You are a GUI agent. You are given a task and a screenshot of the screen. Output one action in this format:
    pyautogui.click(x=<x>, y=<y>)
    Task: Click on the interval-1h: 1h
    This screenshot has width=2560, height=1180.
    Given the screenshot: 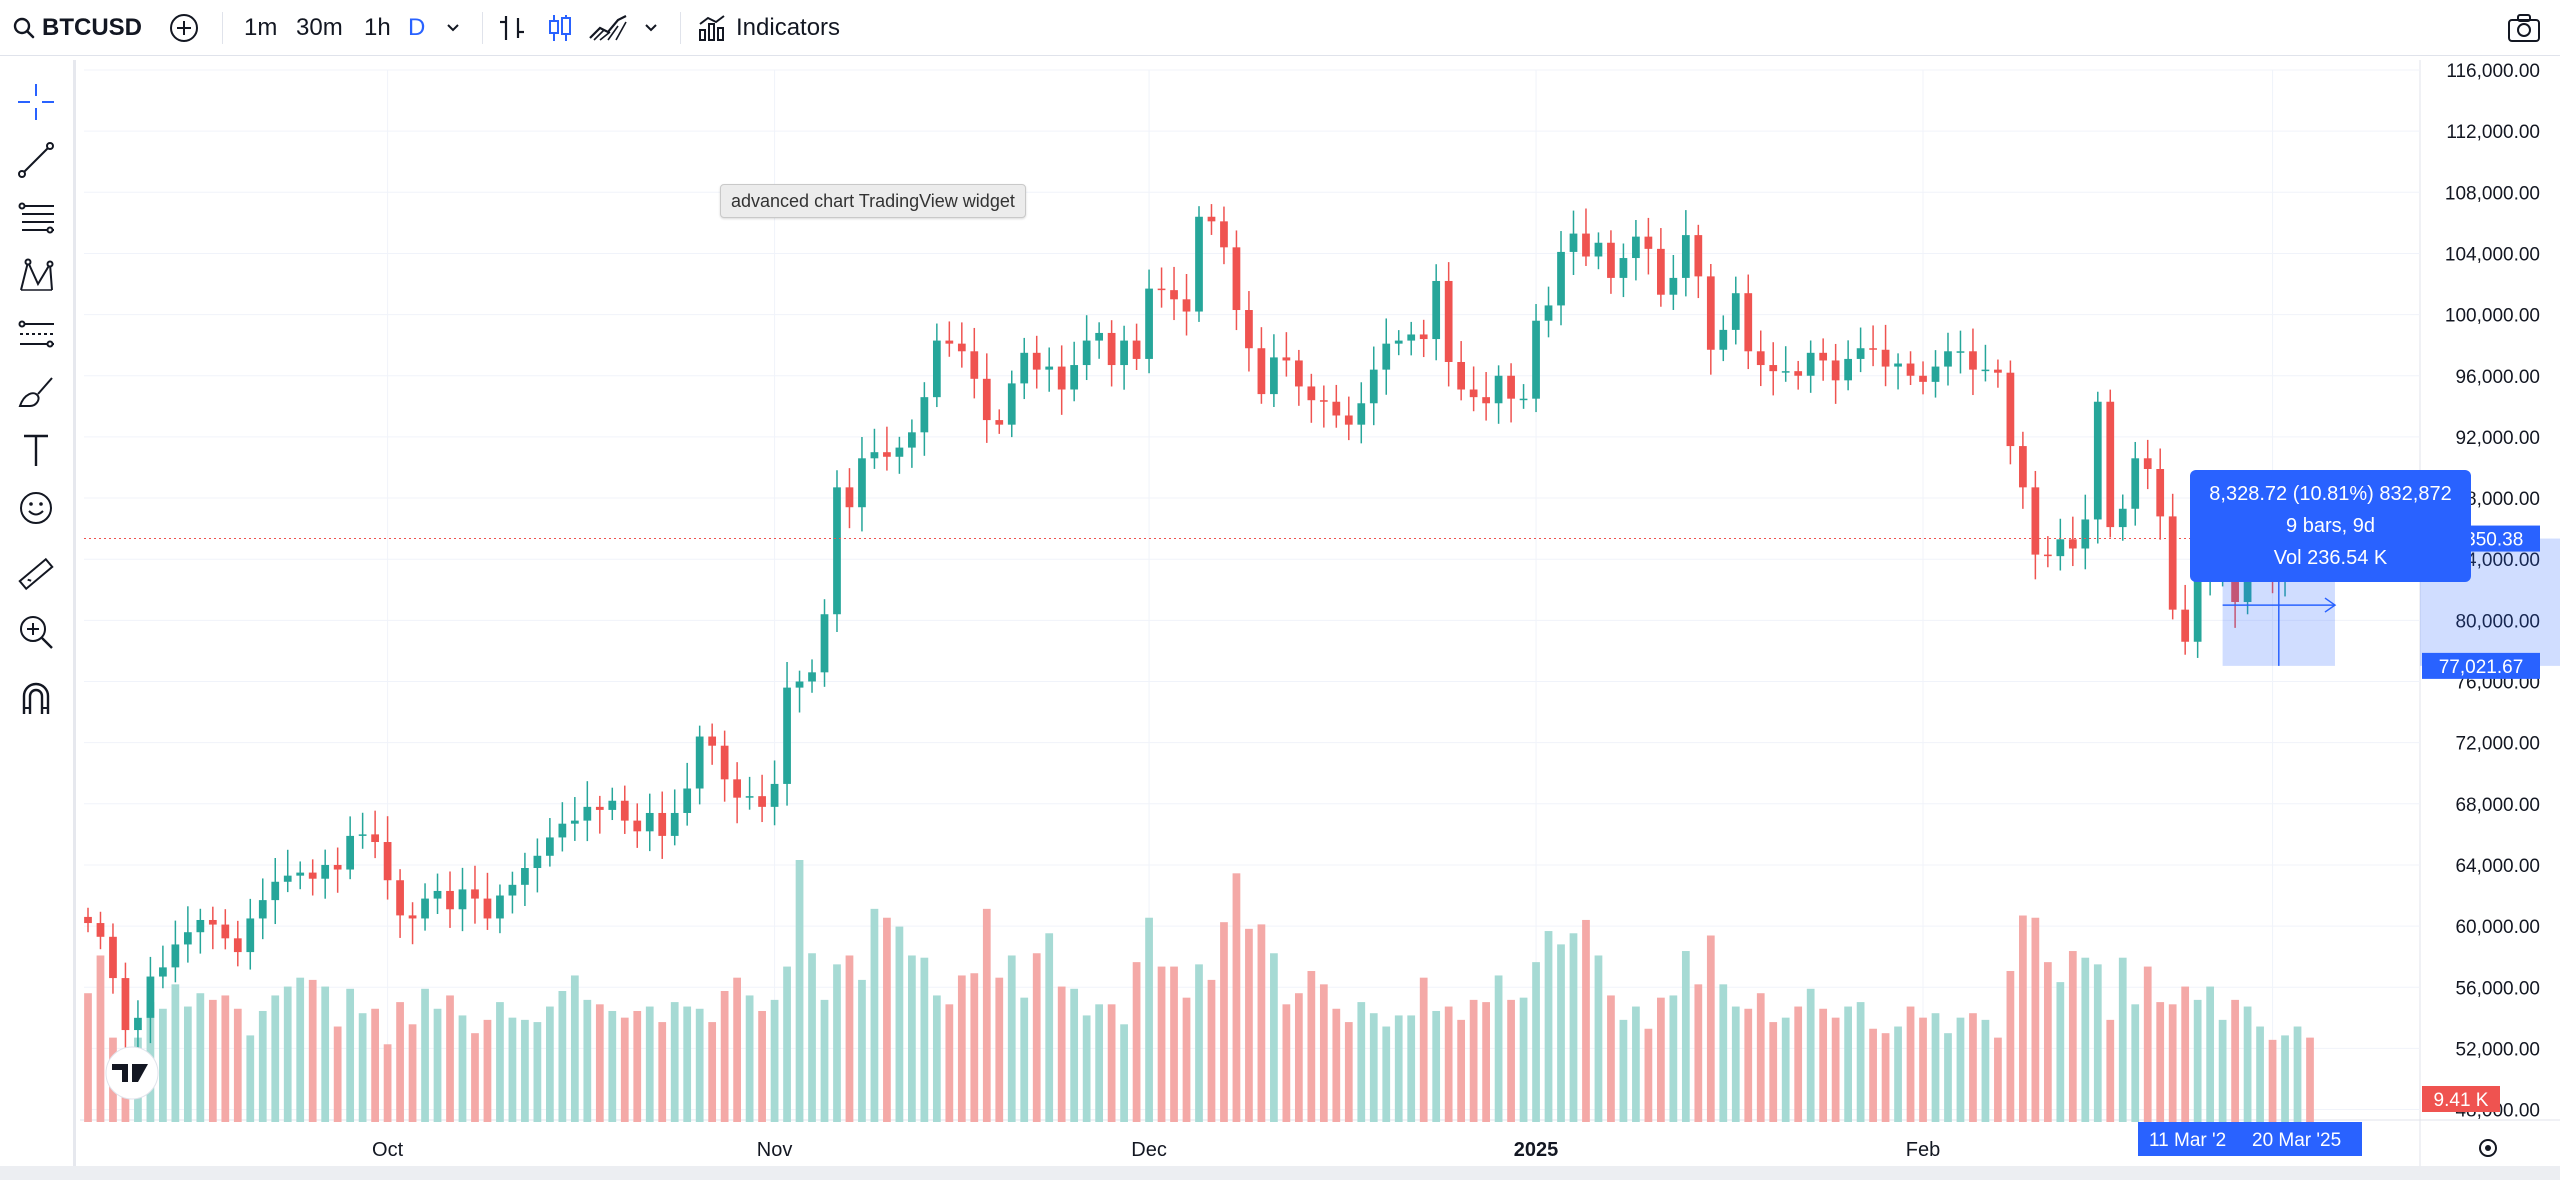 What is the action you would take?
    pyautogui.click(x=377, y=28)
    